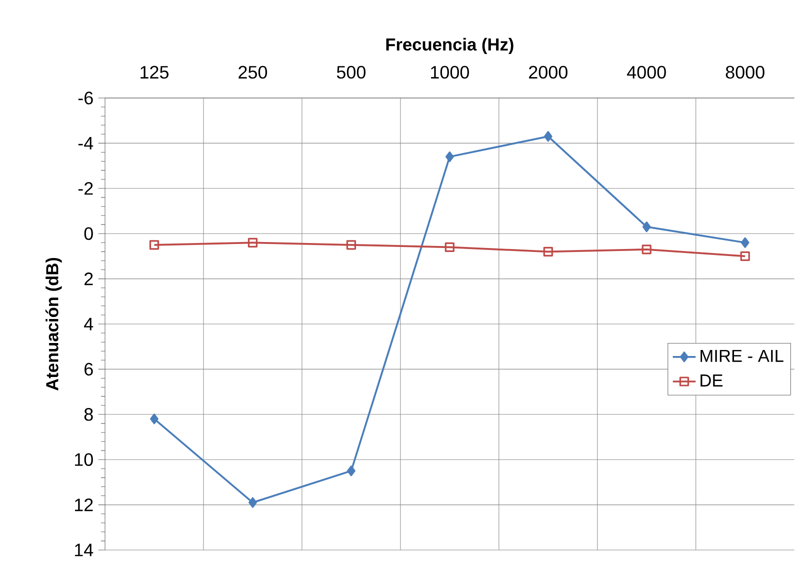 The height and width of the screenshot is (561, 800). Describe the element at coordinates (154, 72) in the screenshot. I see `x-tick-label: 125` at that location.